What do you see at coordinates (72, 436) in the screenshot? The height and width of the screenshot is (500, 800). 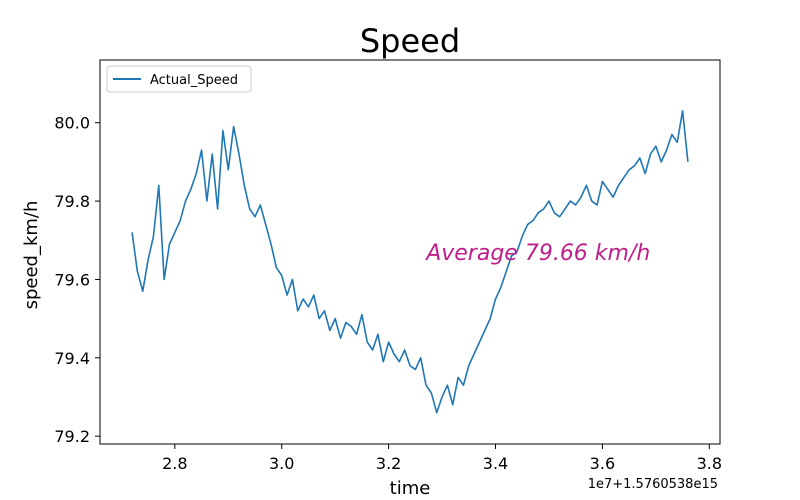 I see `y-tick-label: 79.2` at bounding box center [72, 436].